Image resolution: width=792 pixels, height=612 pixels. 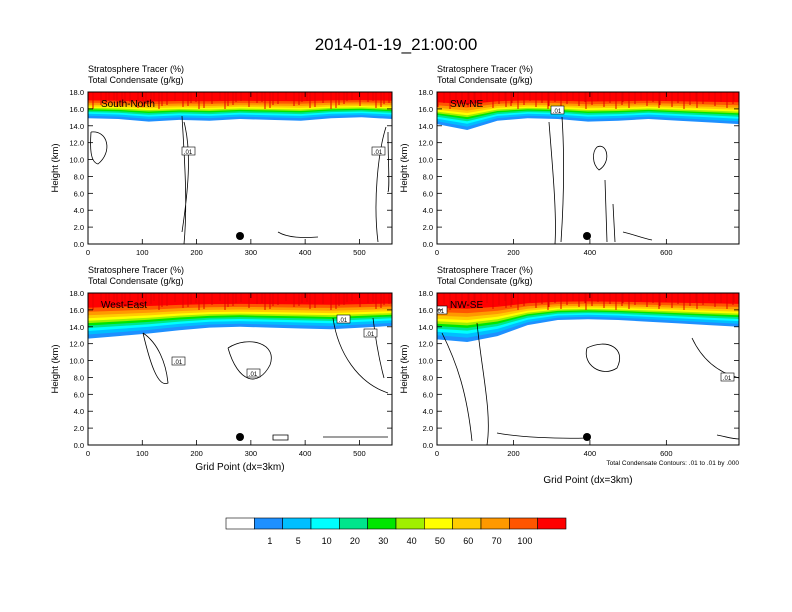 I want to click on section-label: South-North, so click(x=128, y=104).